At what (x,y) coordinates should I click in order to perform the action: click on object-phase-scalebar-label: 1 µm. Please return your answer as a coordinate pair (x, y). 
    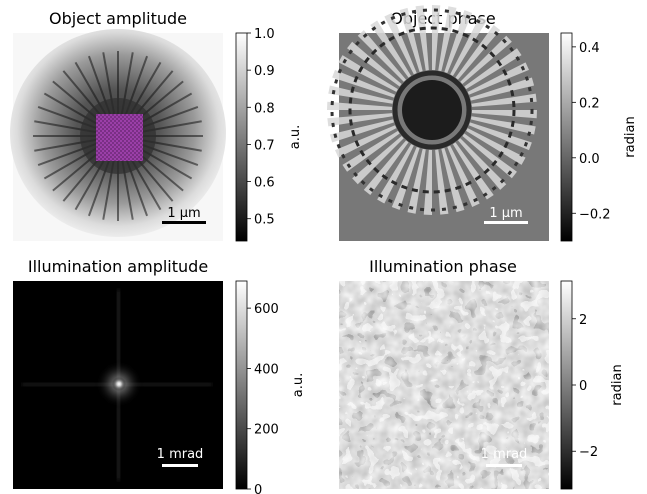
    Looking at the image, I should click on (505, 213).